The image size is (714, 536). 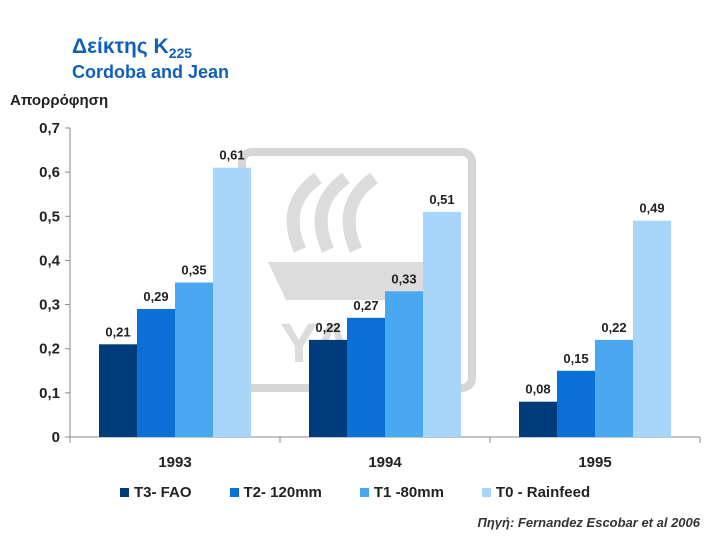 I want to click on chart-title-main: Δείκτης K225, so click(x=132, y=48).